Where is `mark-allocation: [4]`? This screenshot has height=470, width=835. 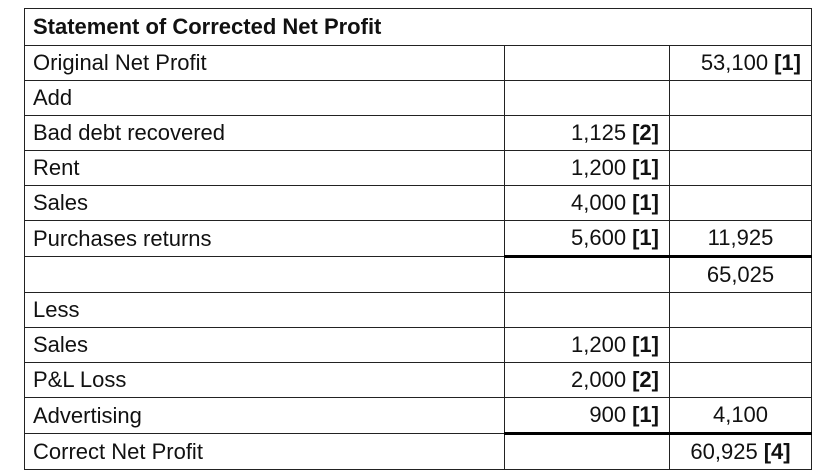 mark-allocation: [4] is located at coordinates (777, 451).